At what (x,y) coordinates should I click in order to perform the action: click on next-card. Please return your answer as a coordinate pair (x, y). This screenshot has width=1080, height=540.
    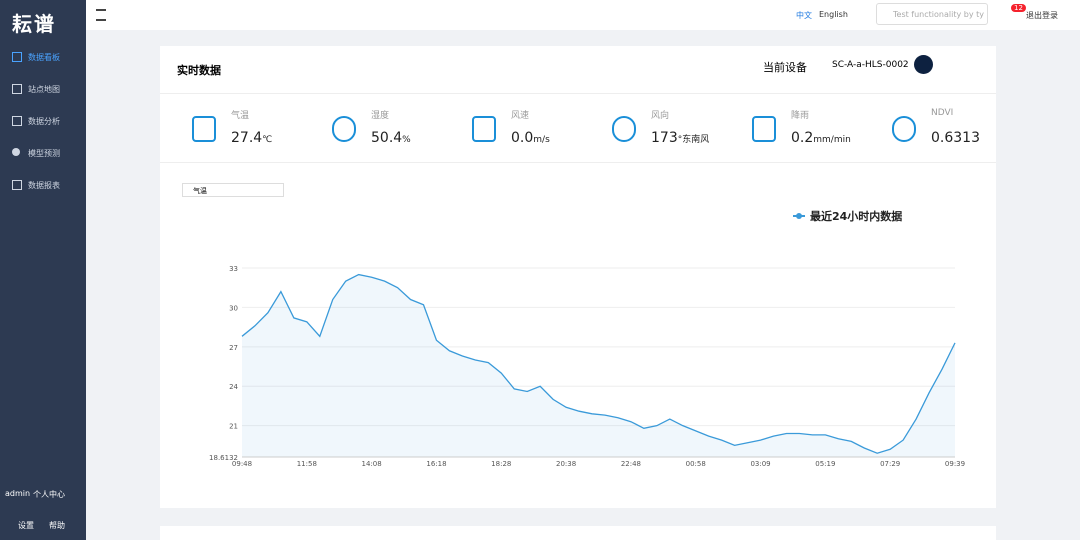
    Looking at the image, I should click on (578, 533).